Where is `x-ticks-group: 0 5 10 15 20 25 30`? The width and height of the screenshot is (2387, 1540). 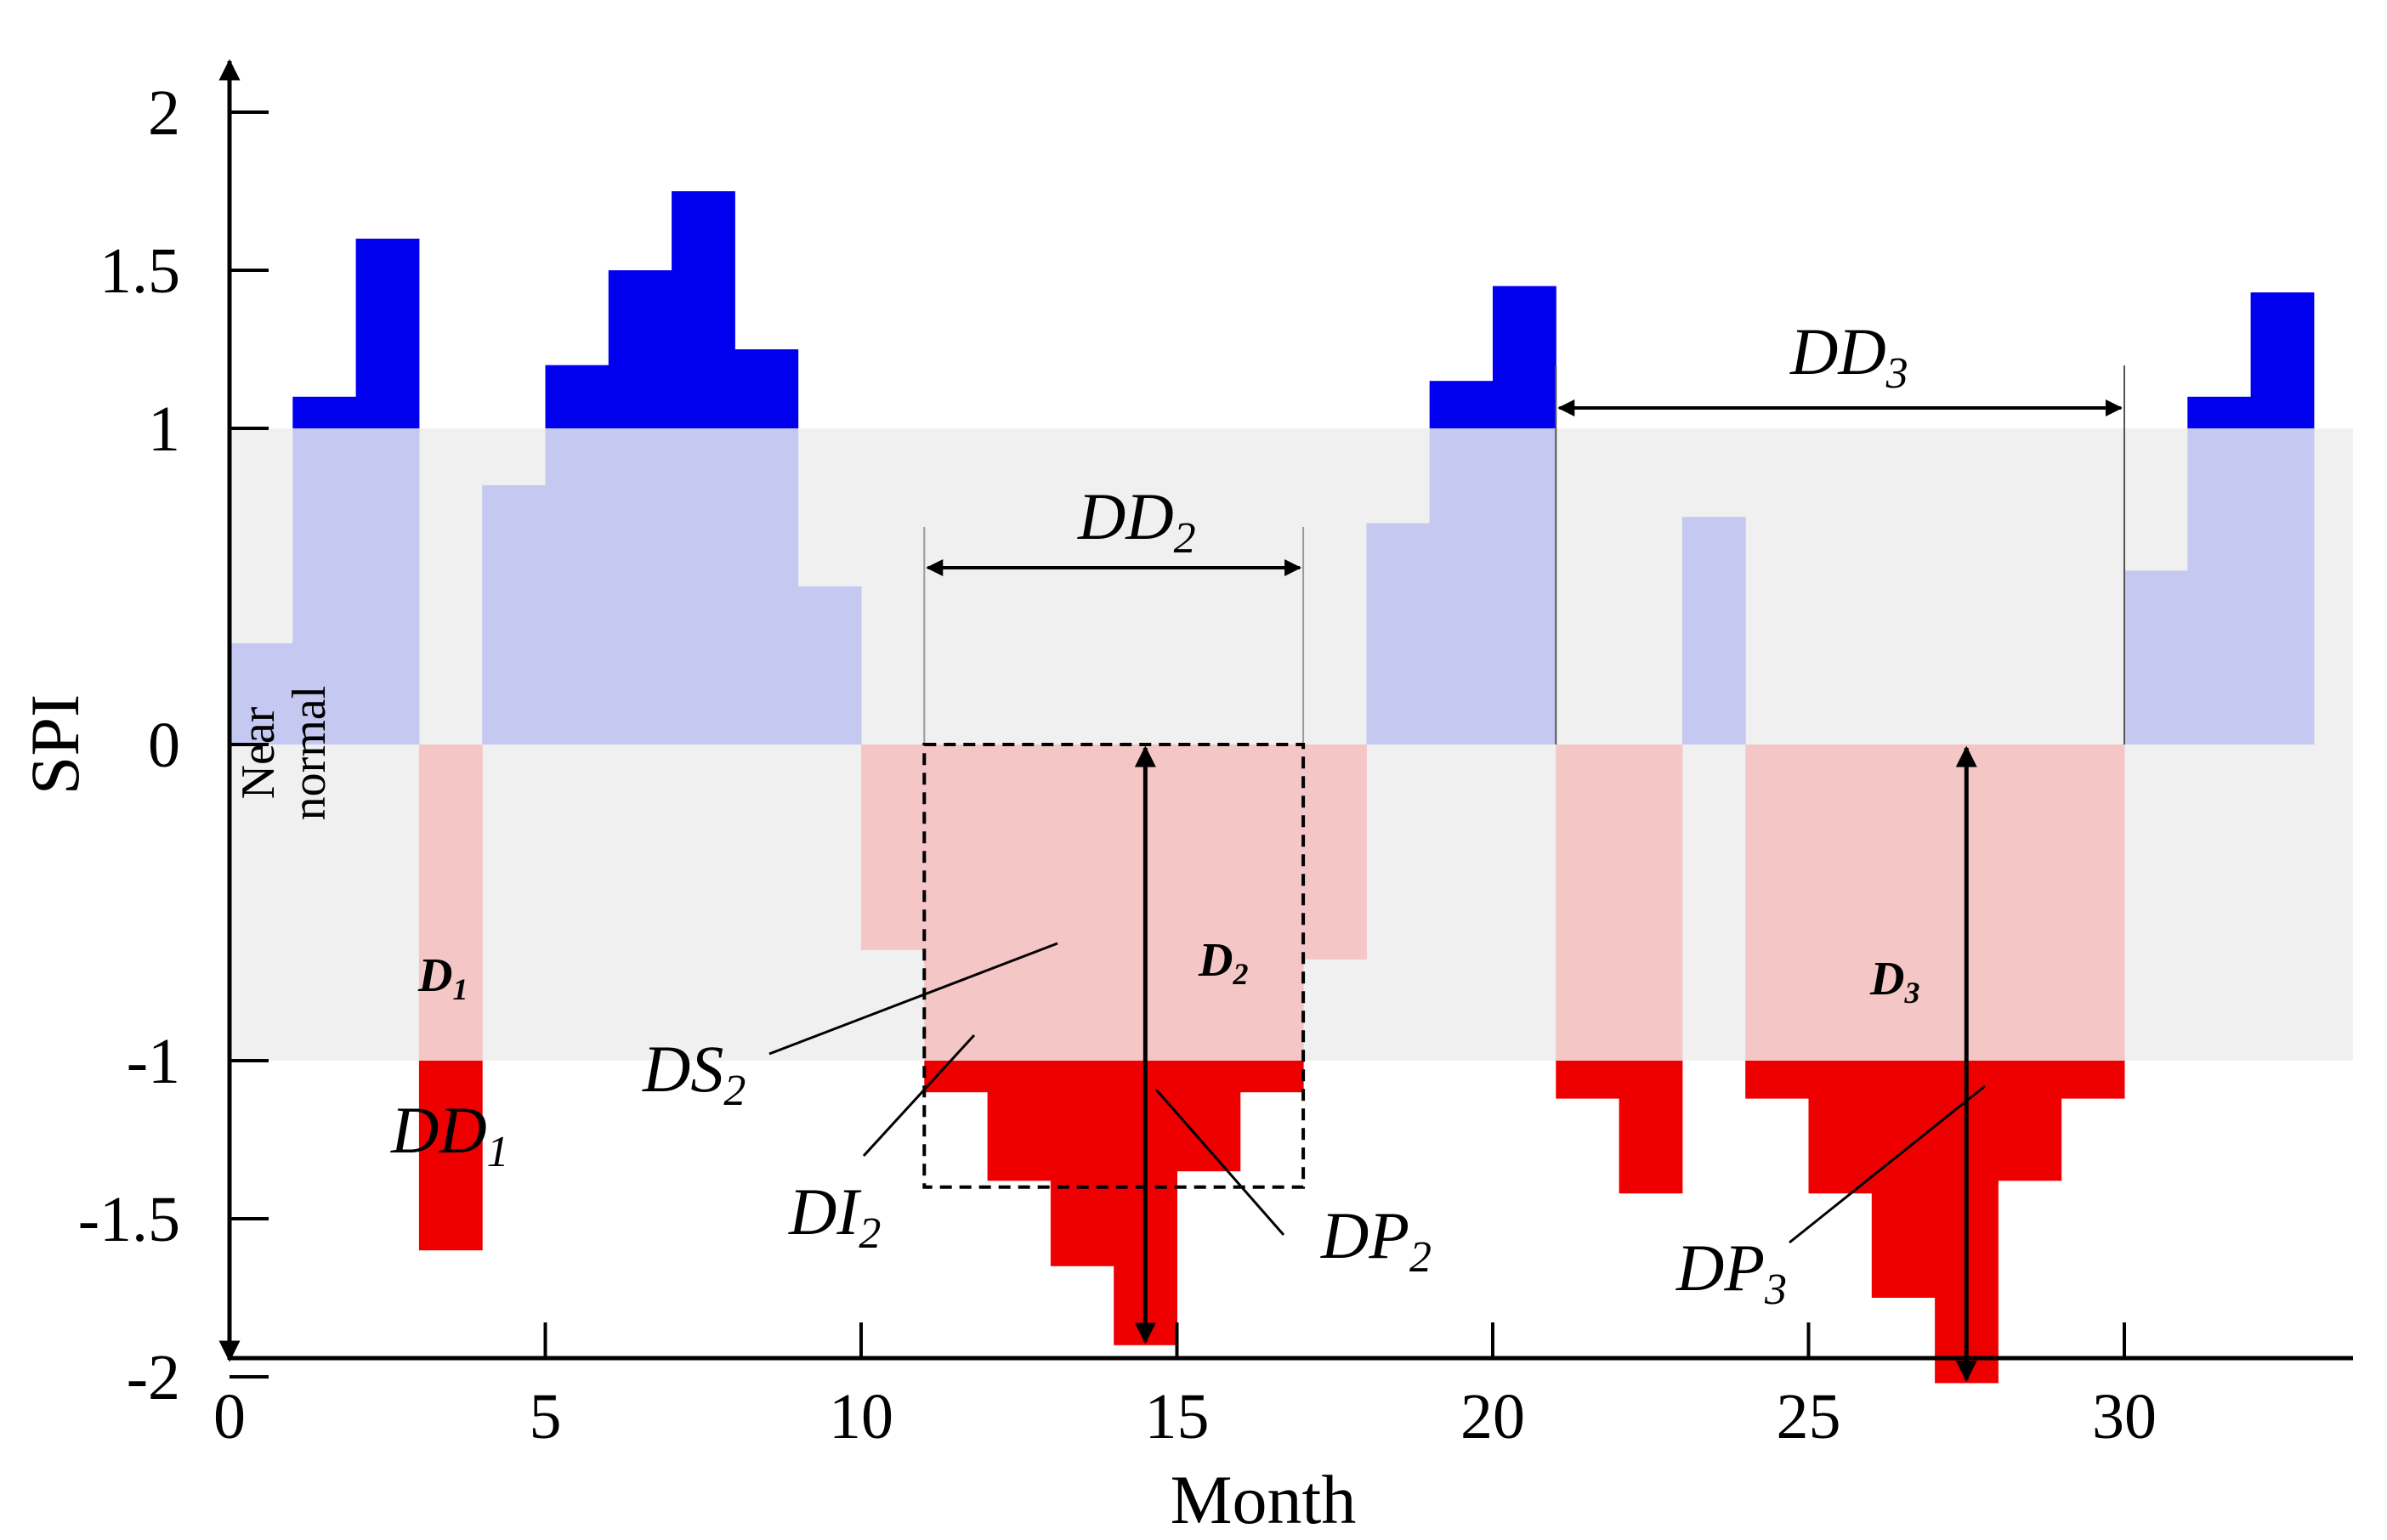
x-ticks-group: 0 5 10 15 20 25 30 is located at coordinates (1185, 1387).